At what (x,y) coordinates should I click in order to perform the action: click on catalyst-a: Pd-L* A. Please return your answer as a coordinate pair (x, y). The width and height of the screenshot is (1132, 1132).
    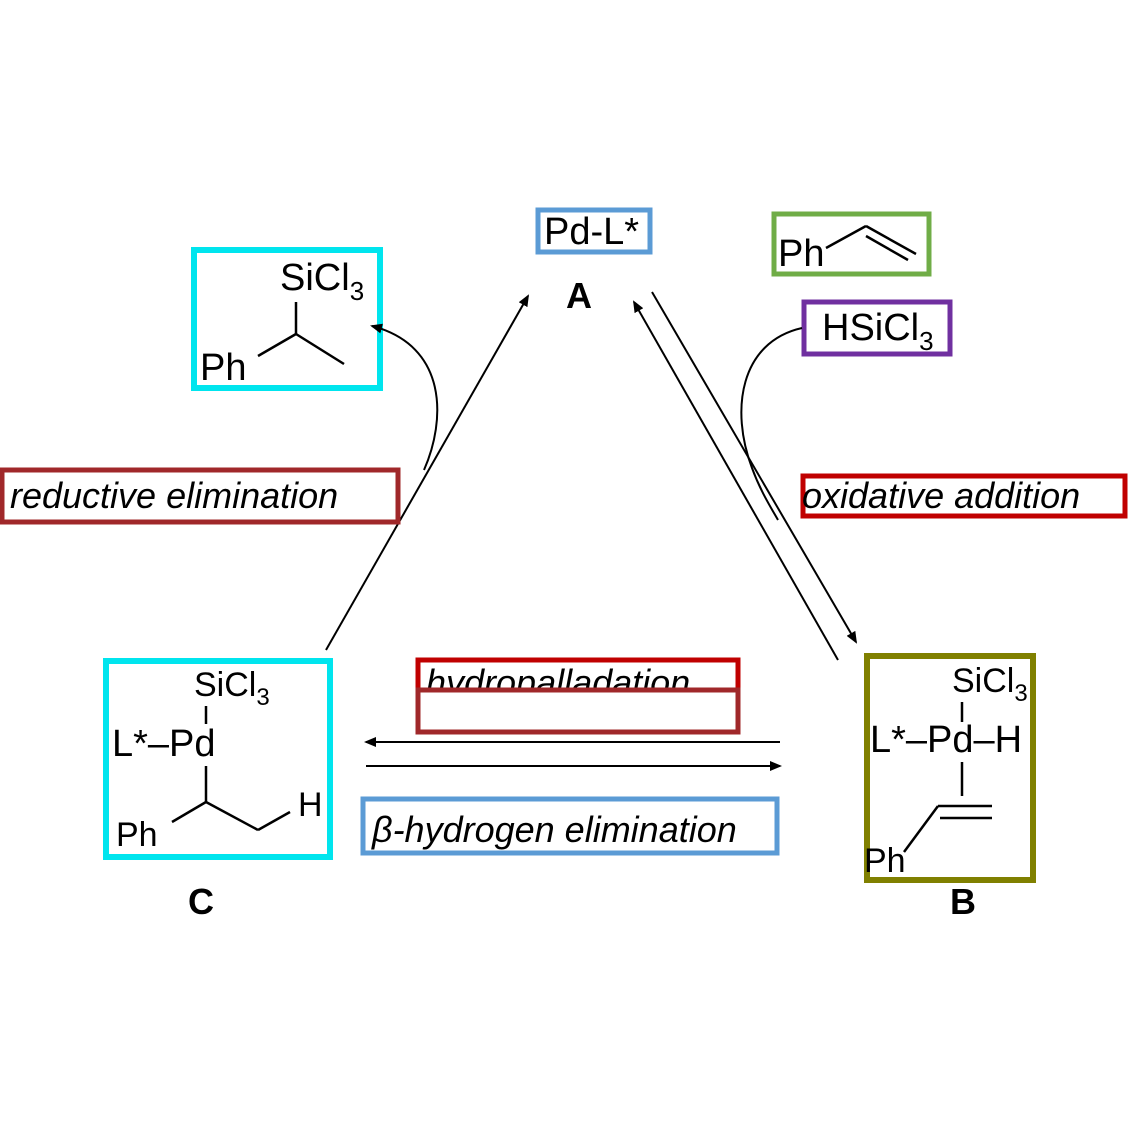
    Looking at the image, I should click on (594, 261).